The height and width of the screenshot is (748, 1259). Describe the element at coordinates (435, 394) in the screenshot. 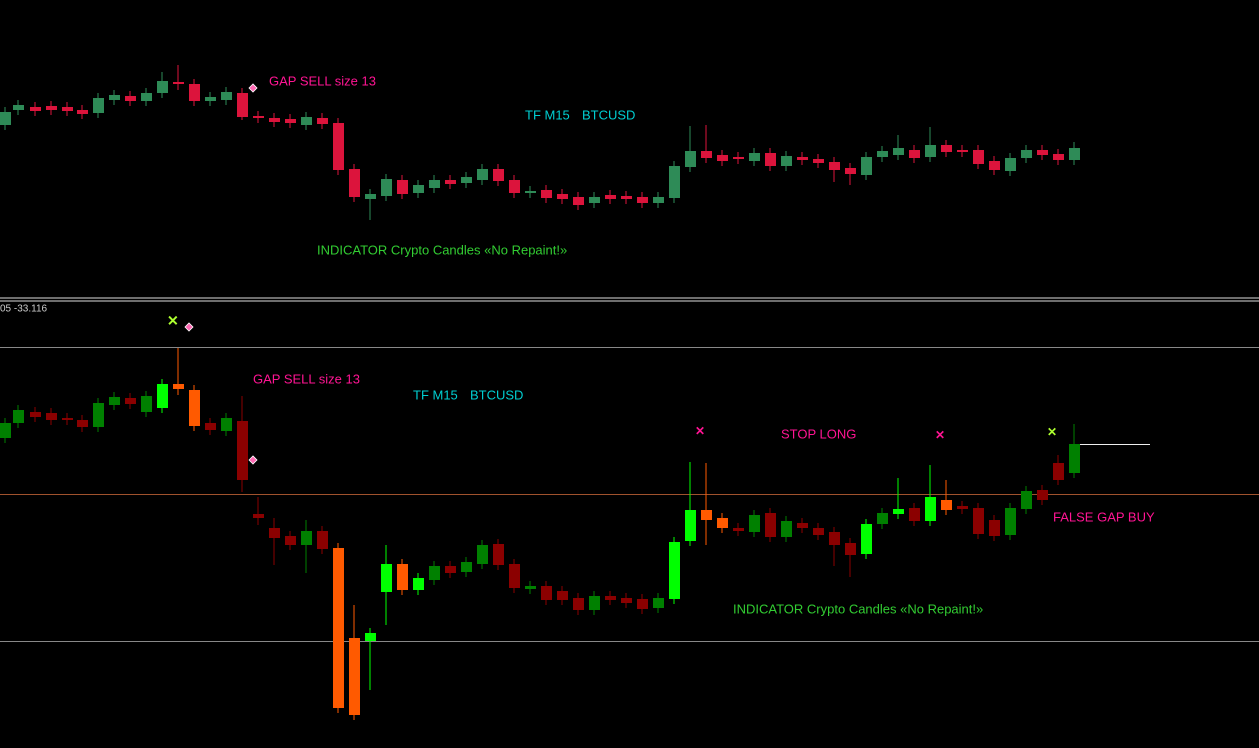

I see `timeframe: TF M15` at that location.